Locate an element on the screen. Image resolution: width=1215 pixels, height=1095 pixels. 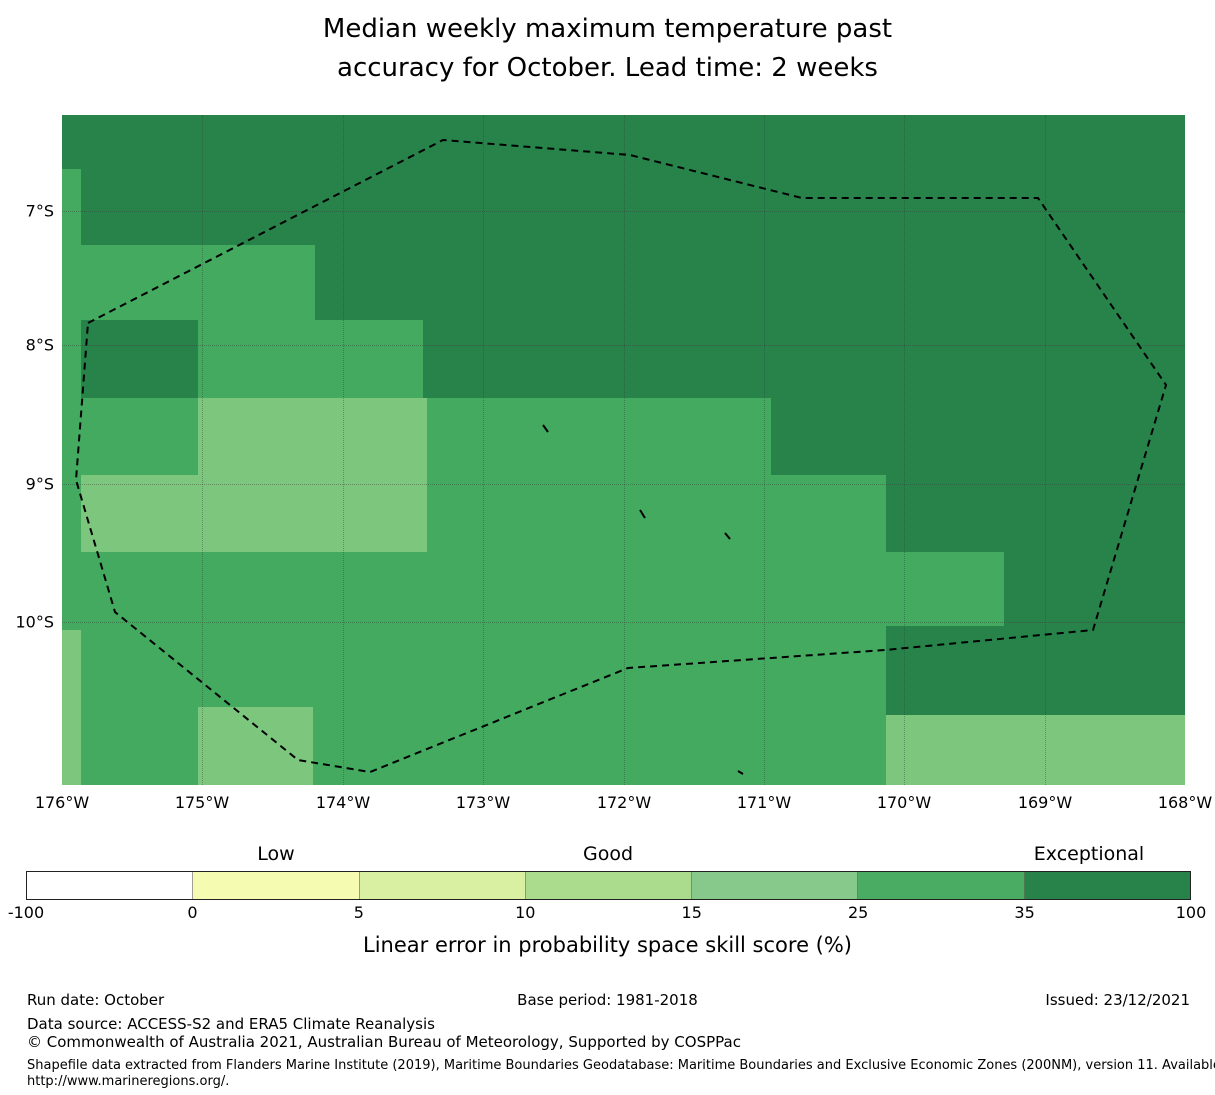
y-tick-label: 7°S is located at coordinates (39, 211).